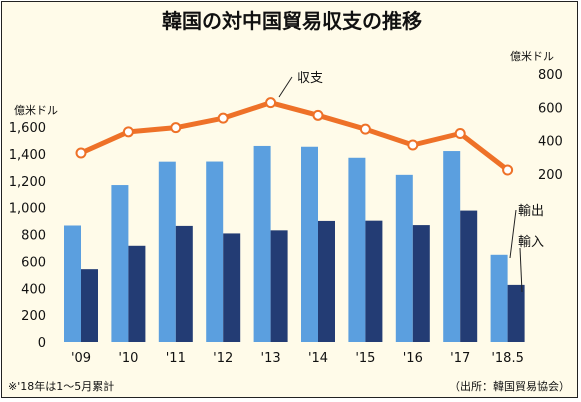 This screenshot has width=581, height=402. Describe the element at coordinates (365, 358) in the screenshot. I see `x-tick-label: '15` at that location.